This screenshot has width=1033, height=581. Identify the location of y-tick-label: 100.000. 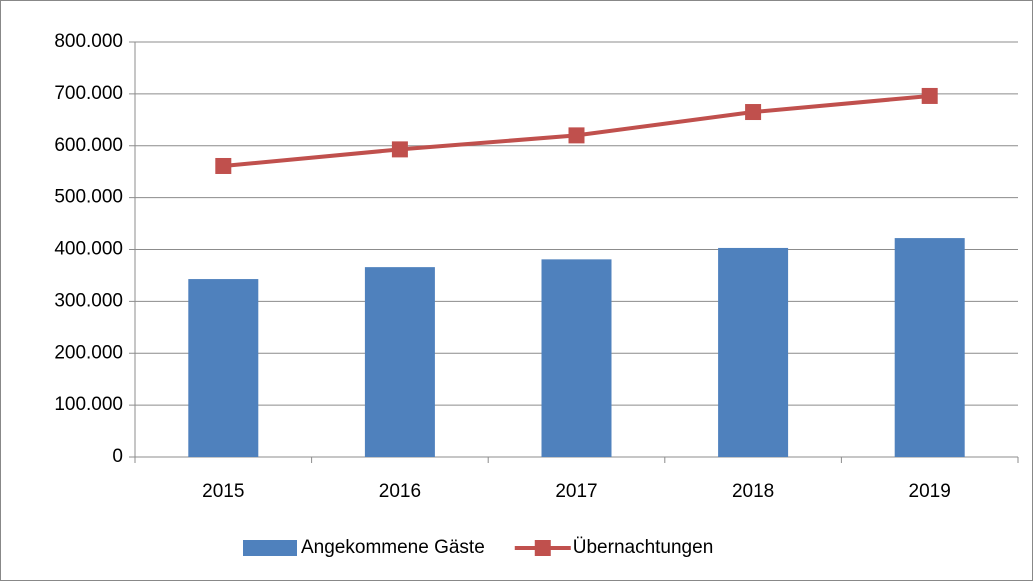
(88, 404).